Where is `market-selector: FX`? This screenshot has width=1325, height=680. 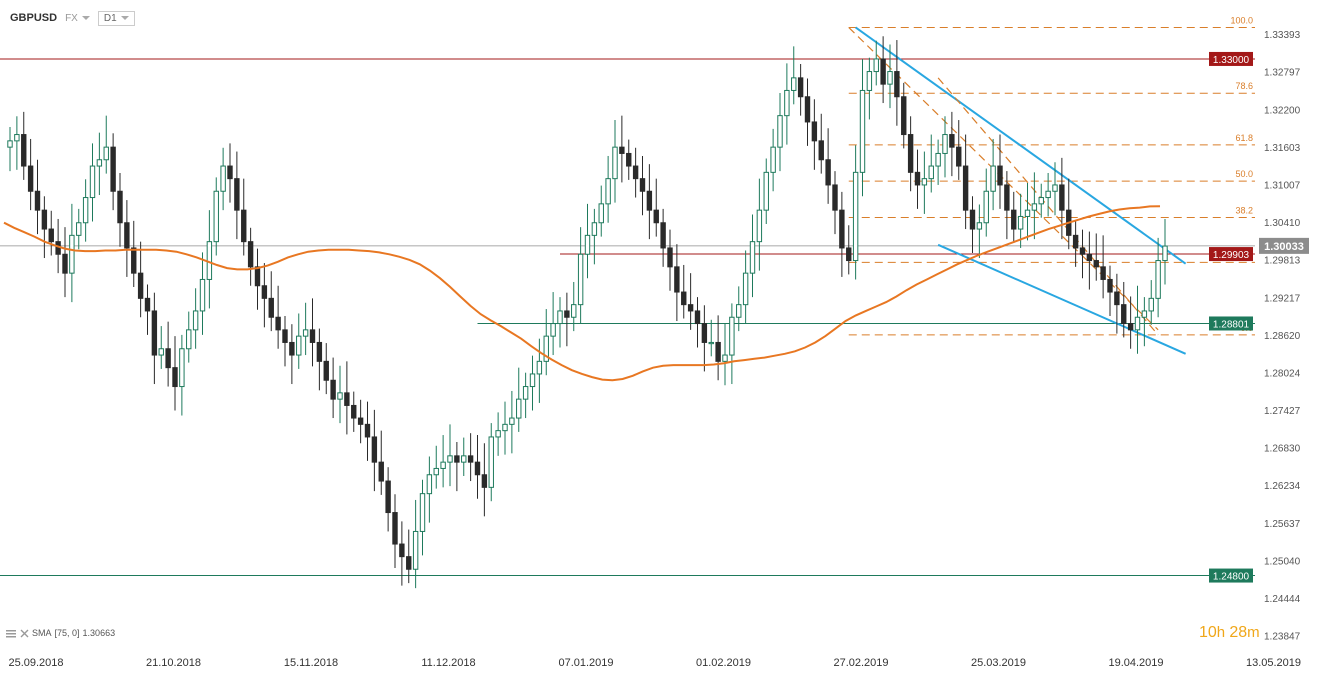
market-selector: FX is located at coordinates (77, 18).